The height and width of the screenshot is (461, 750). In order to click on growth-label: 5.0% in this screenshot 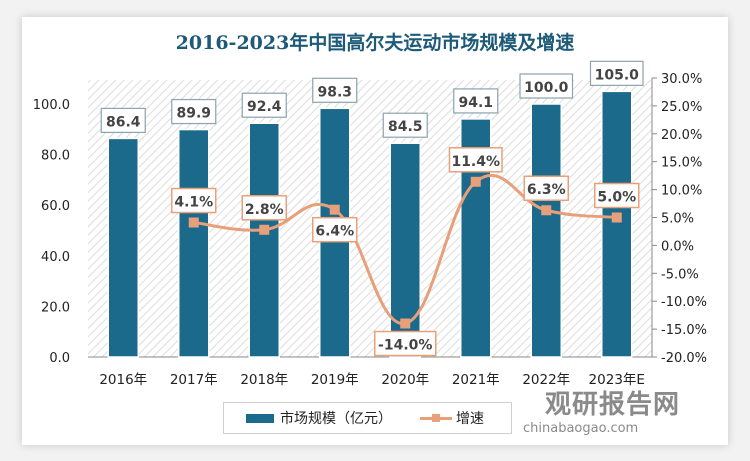, I will do `click(616, 198)`.